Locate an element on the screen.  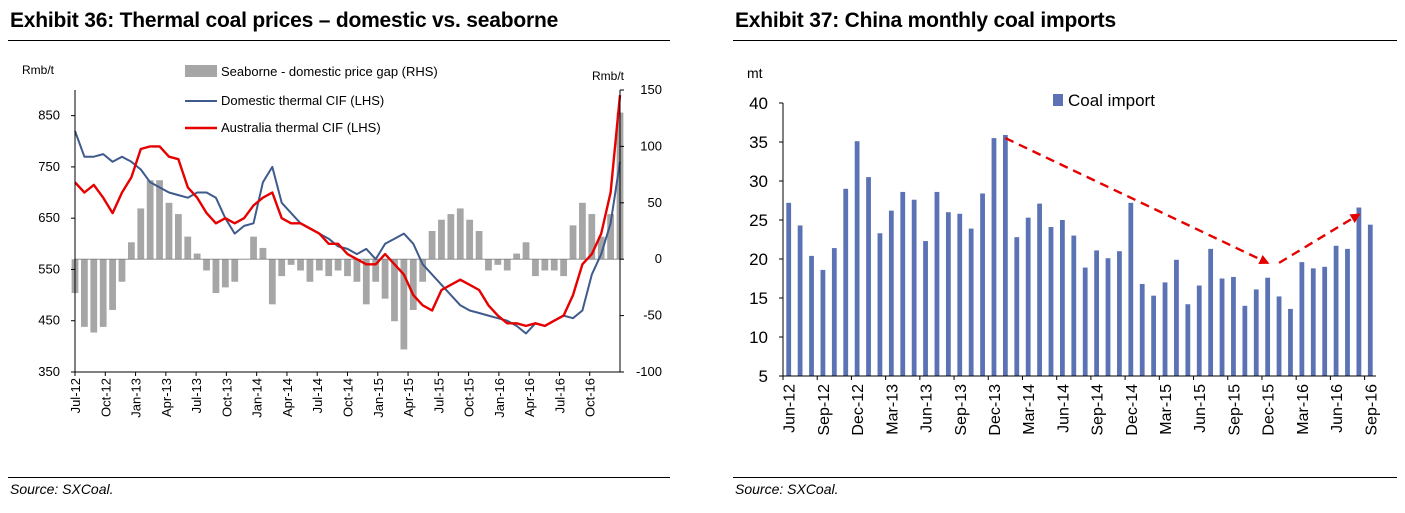
x-tick-label: Jan-16 is located at coordinates (499, 398).